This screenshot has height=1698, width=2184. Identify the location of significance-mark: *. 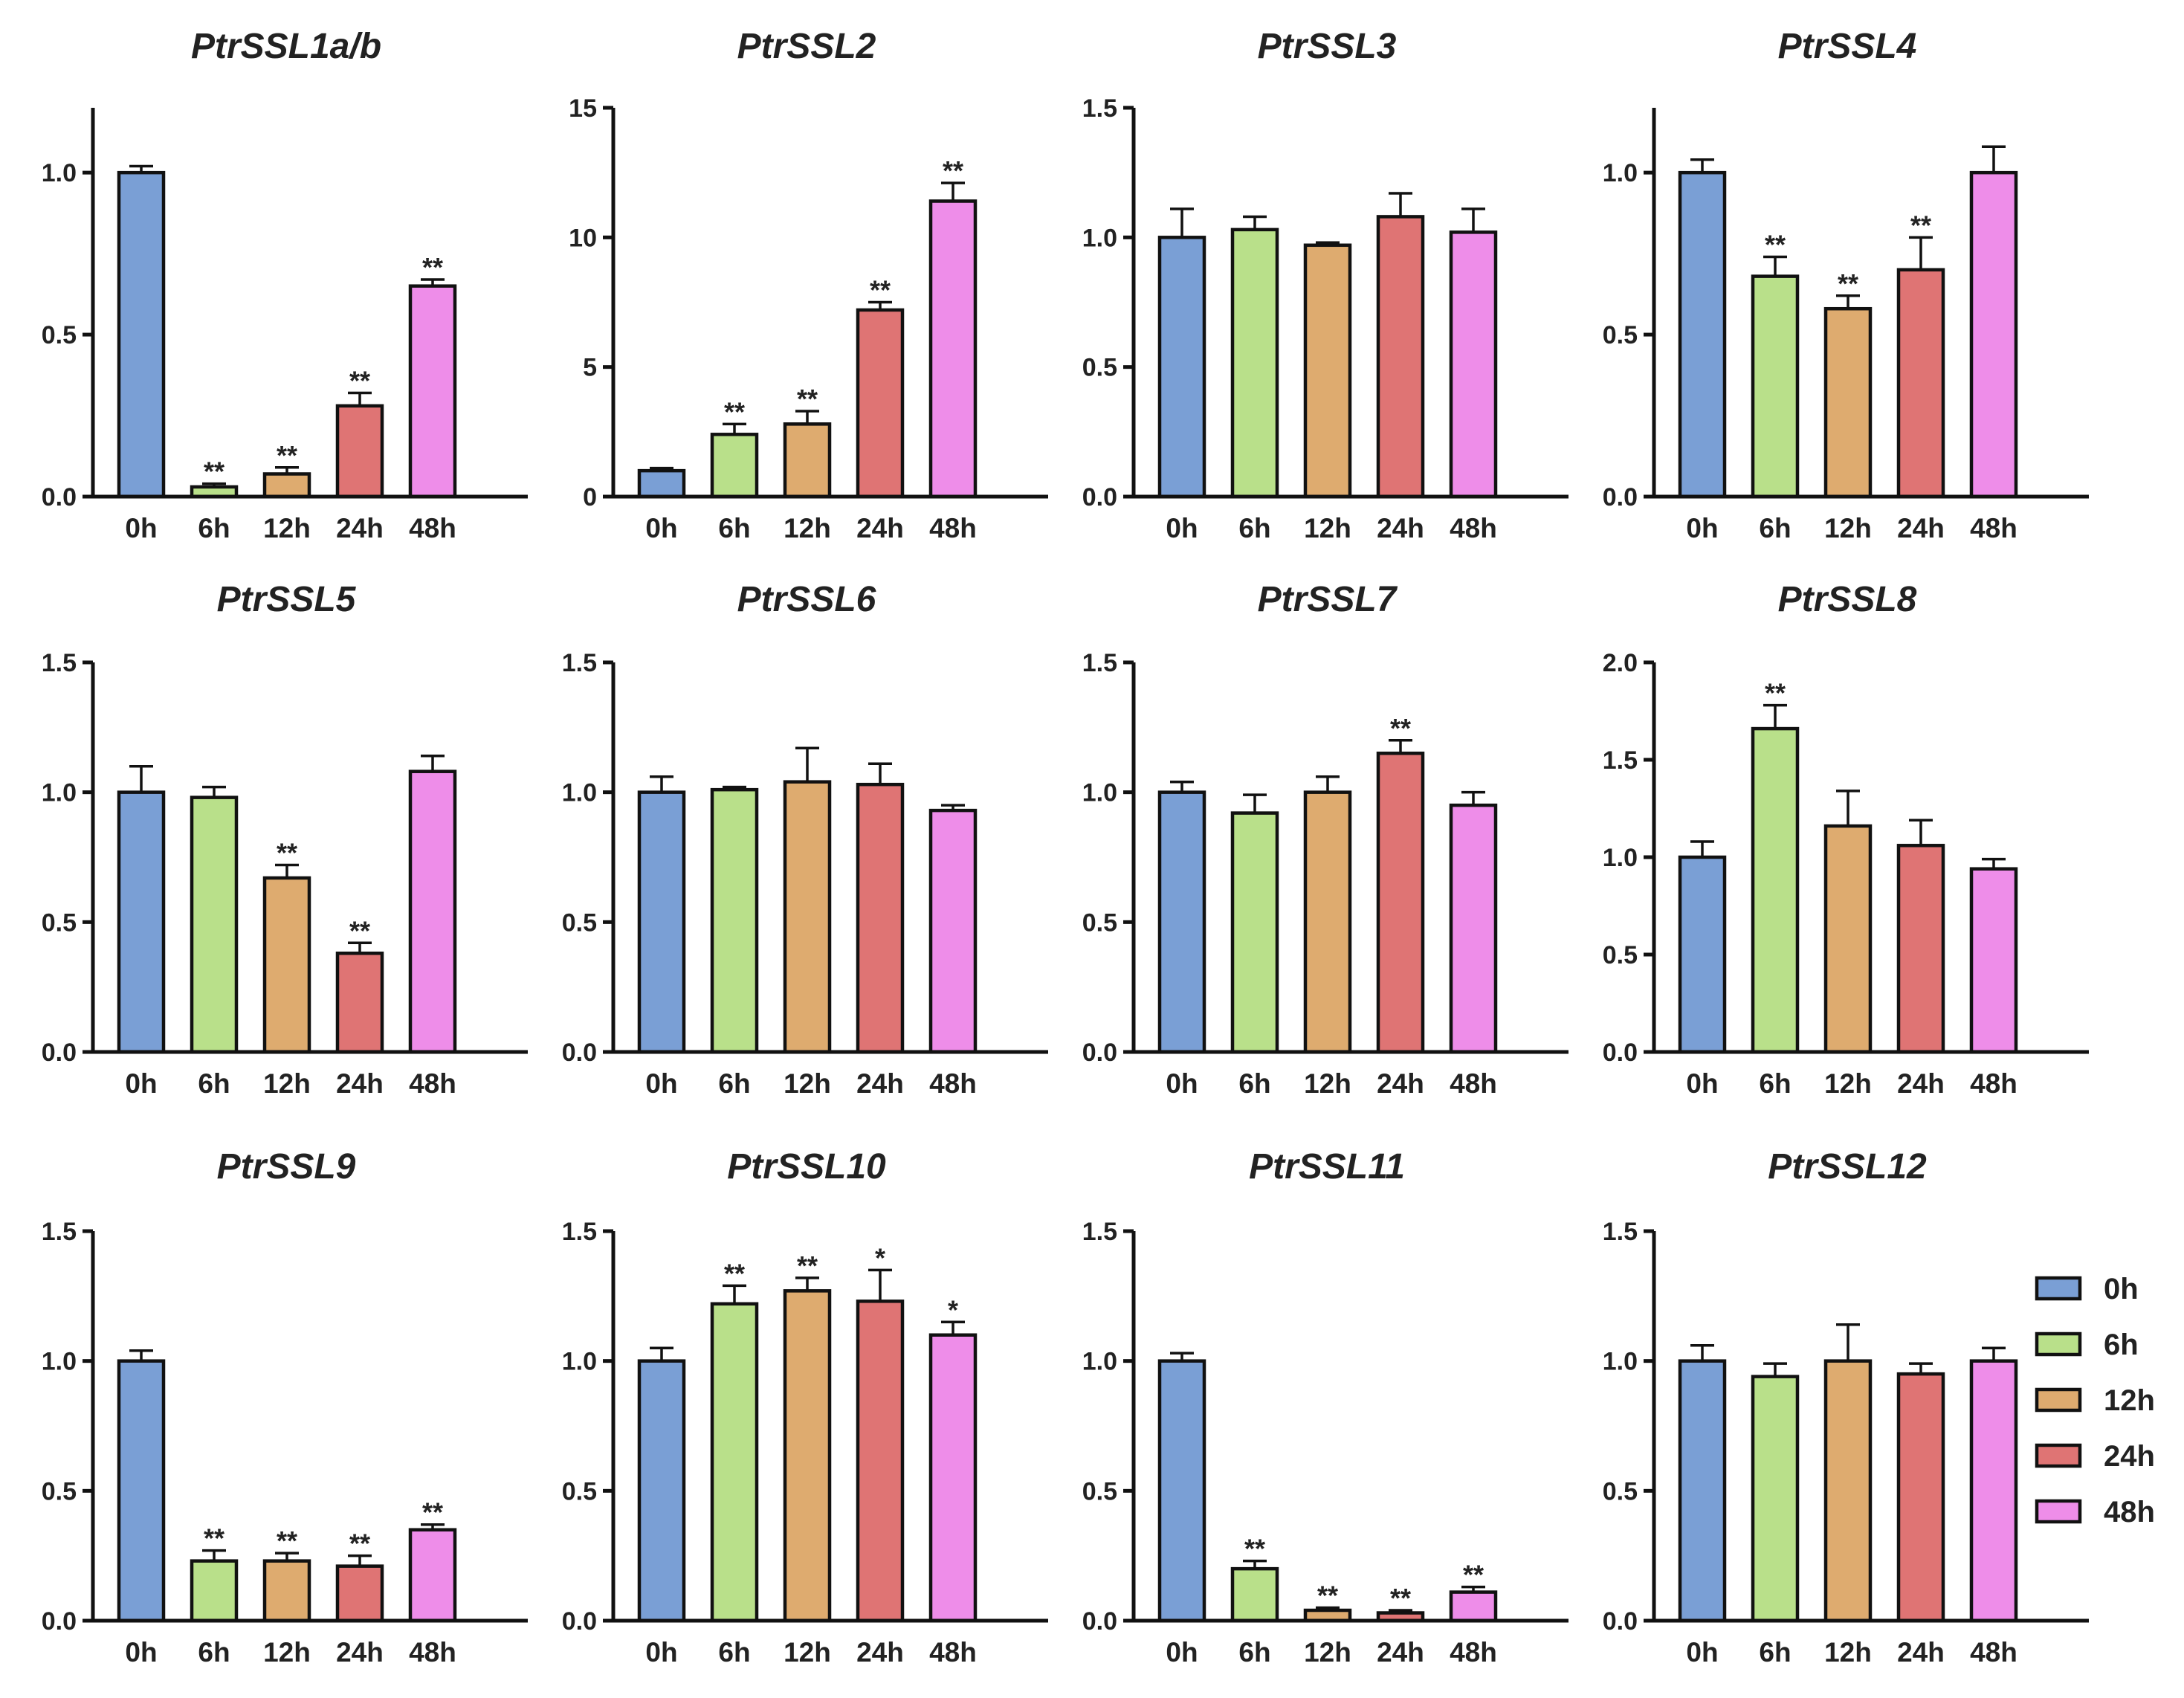
(880, 1257).